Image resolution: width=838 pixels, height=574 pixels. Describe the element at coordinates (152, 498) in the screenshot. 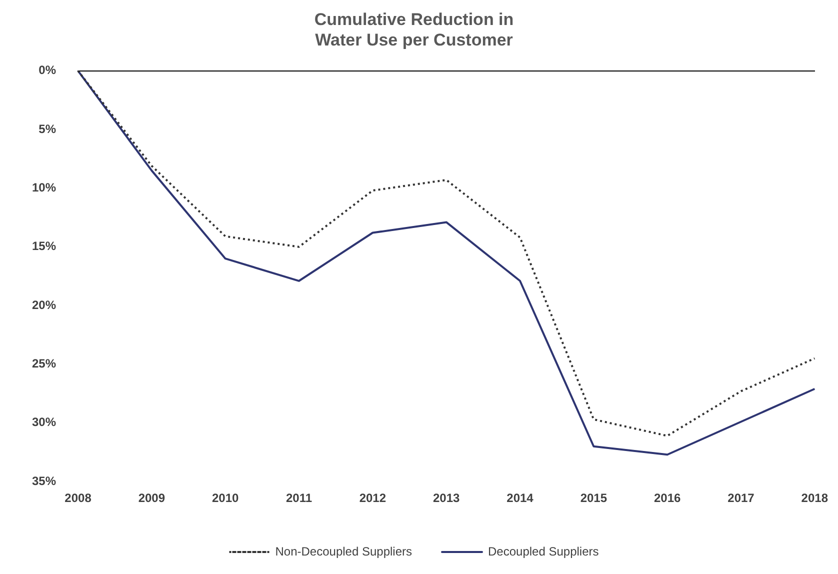

I see `x-tick-label: 2009` at that location.